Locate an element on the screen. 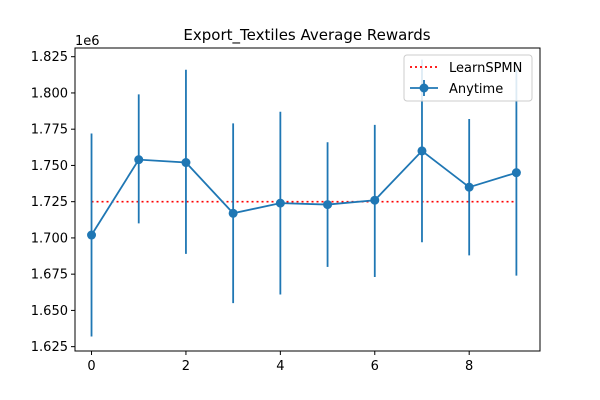  x-tick-label: 4 is located at coordinates (280, 366).